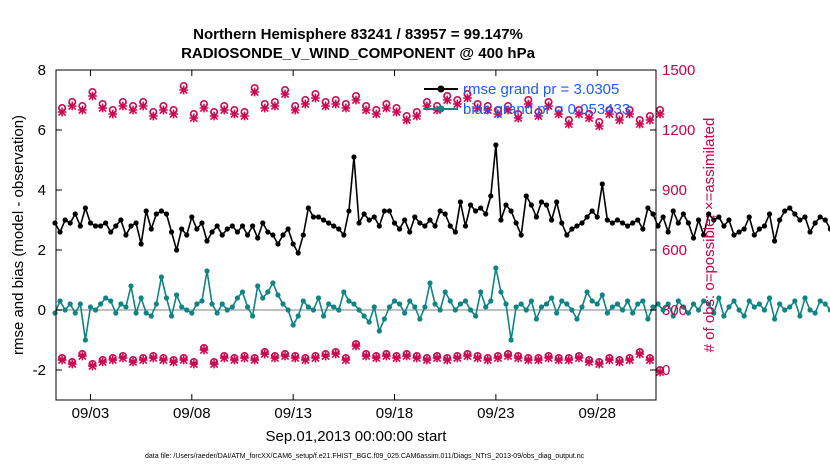 The height and width of the screenshot is (470, 830). I want to click on y-tick-label-left: 6, so click(42, 130).